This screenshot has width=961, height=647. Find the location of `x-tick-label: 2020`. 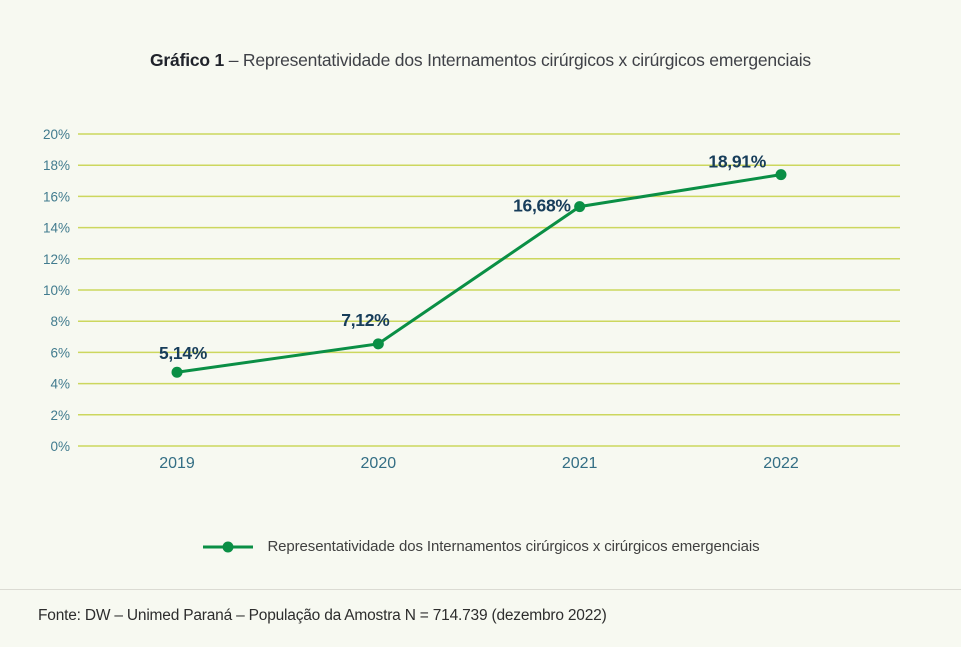

x-tick-label: 2020 is located at coordinates (379, 463).